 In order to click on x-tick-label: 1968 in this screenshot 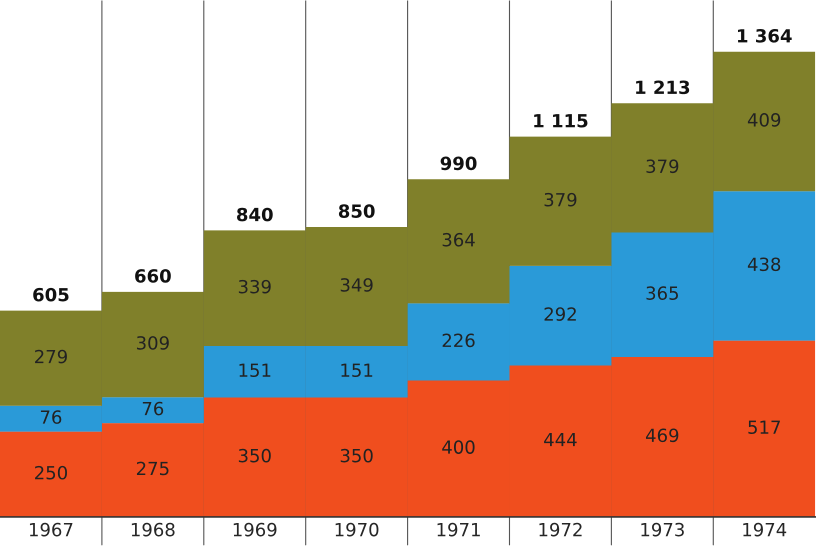, I will do `click(153, 529)`.